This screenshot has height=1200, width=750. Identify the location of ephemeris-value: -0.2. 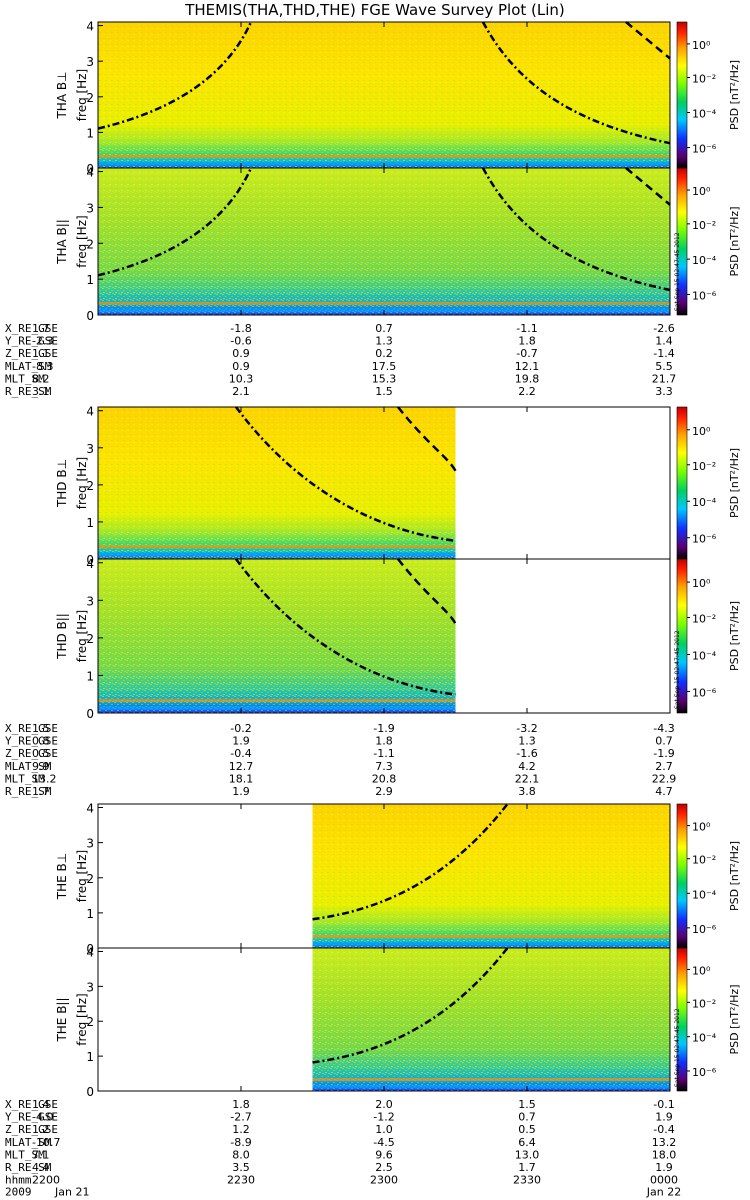
(240, 728).